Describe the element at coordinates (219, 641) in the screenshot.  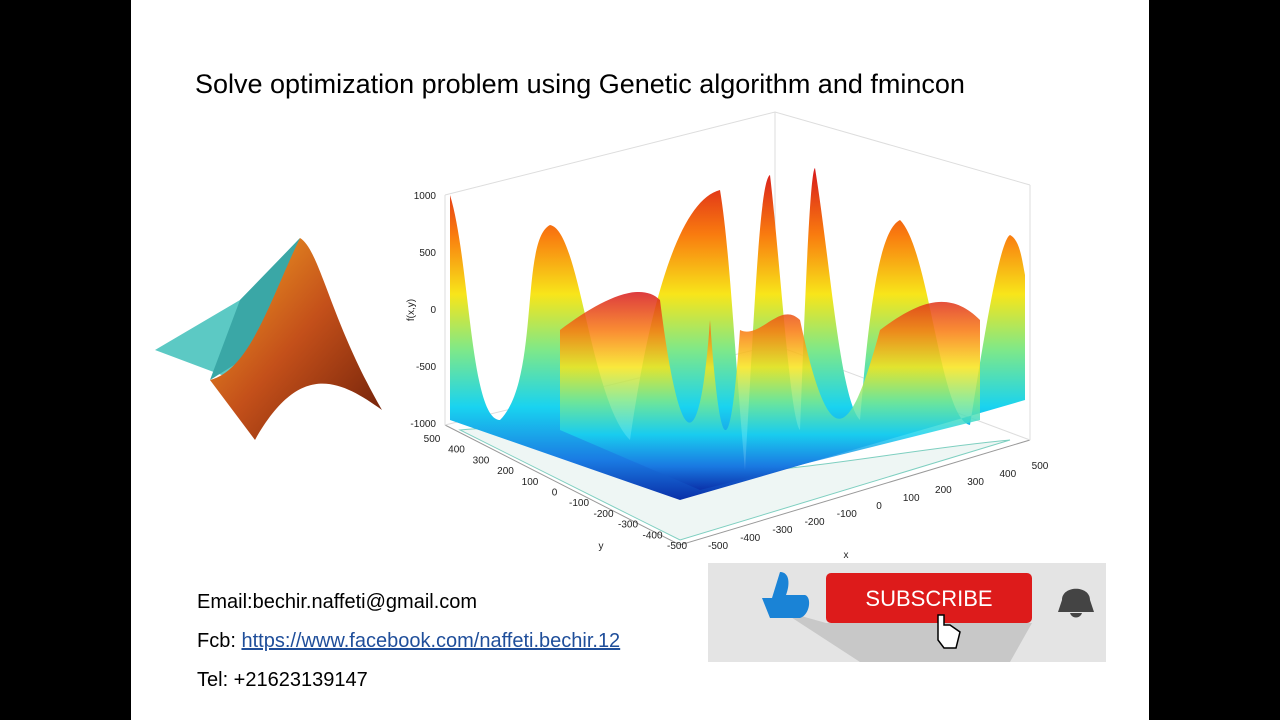
I see `facebook-label: Fcb:` at that location.